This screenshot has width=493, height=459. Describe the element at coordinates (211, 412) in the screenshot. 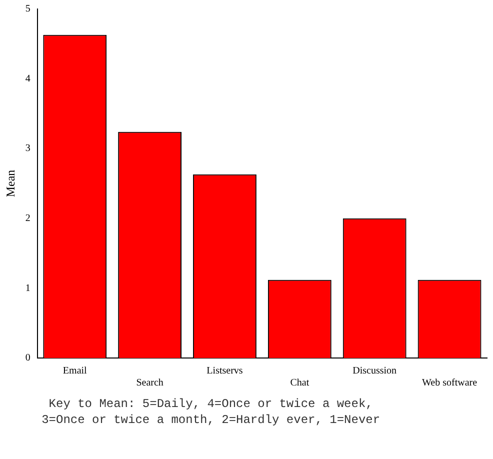

I see `text: Key to Mean: 5=Daily, 4=Once or twice a week, 3=Once or twice a month, 2=Hardly ever, 1=Never` at that location.